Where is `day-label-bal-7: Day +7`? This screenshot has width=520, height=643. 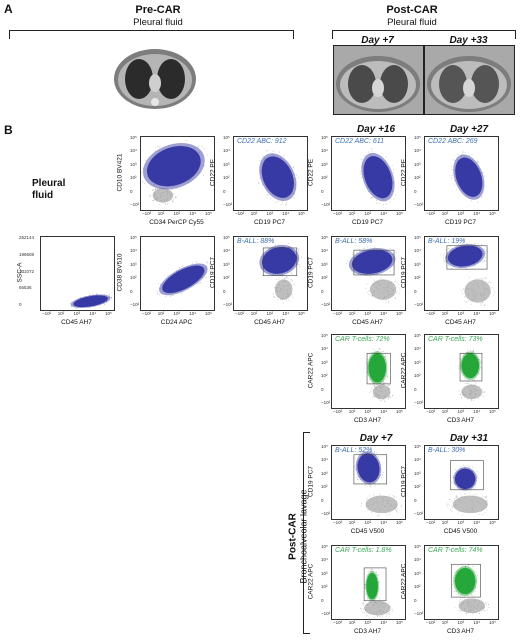 day-label-bal-7: Day +7 is located at coordinates (376, 438).